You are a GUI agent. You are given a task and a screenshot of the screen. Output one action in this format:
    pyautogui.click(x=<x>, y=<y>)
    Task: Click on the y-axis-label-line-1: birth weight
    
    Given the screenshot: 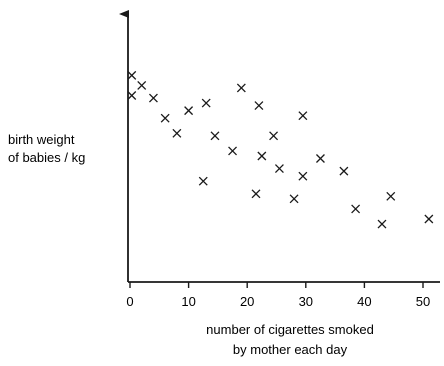 What is the action you would take?
    pyautogui.click(x=41, y=139)
    